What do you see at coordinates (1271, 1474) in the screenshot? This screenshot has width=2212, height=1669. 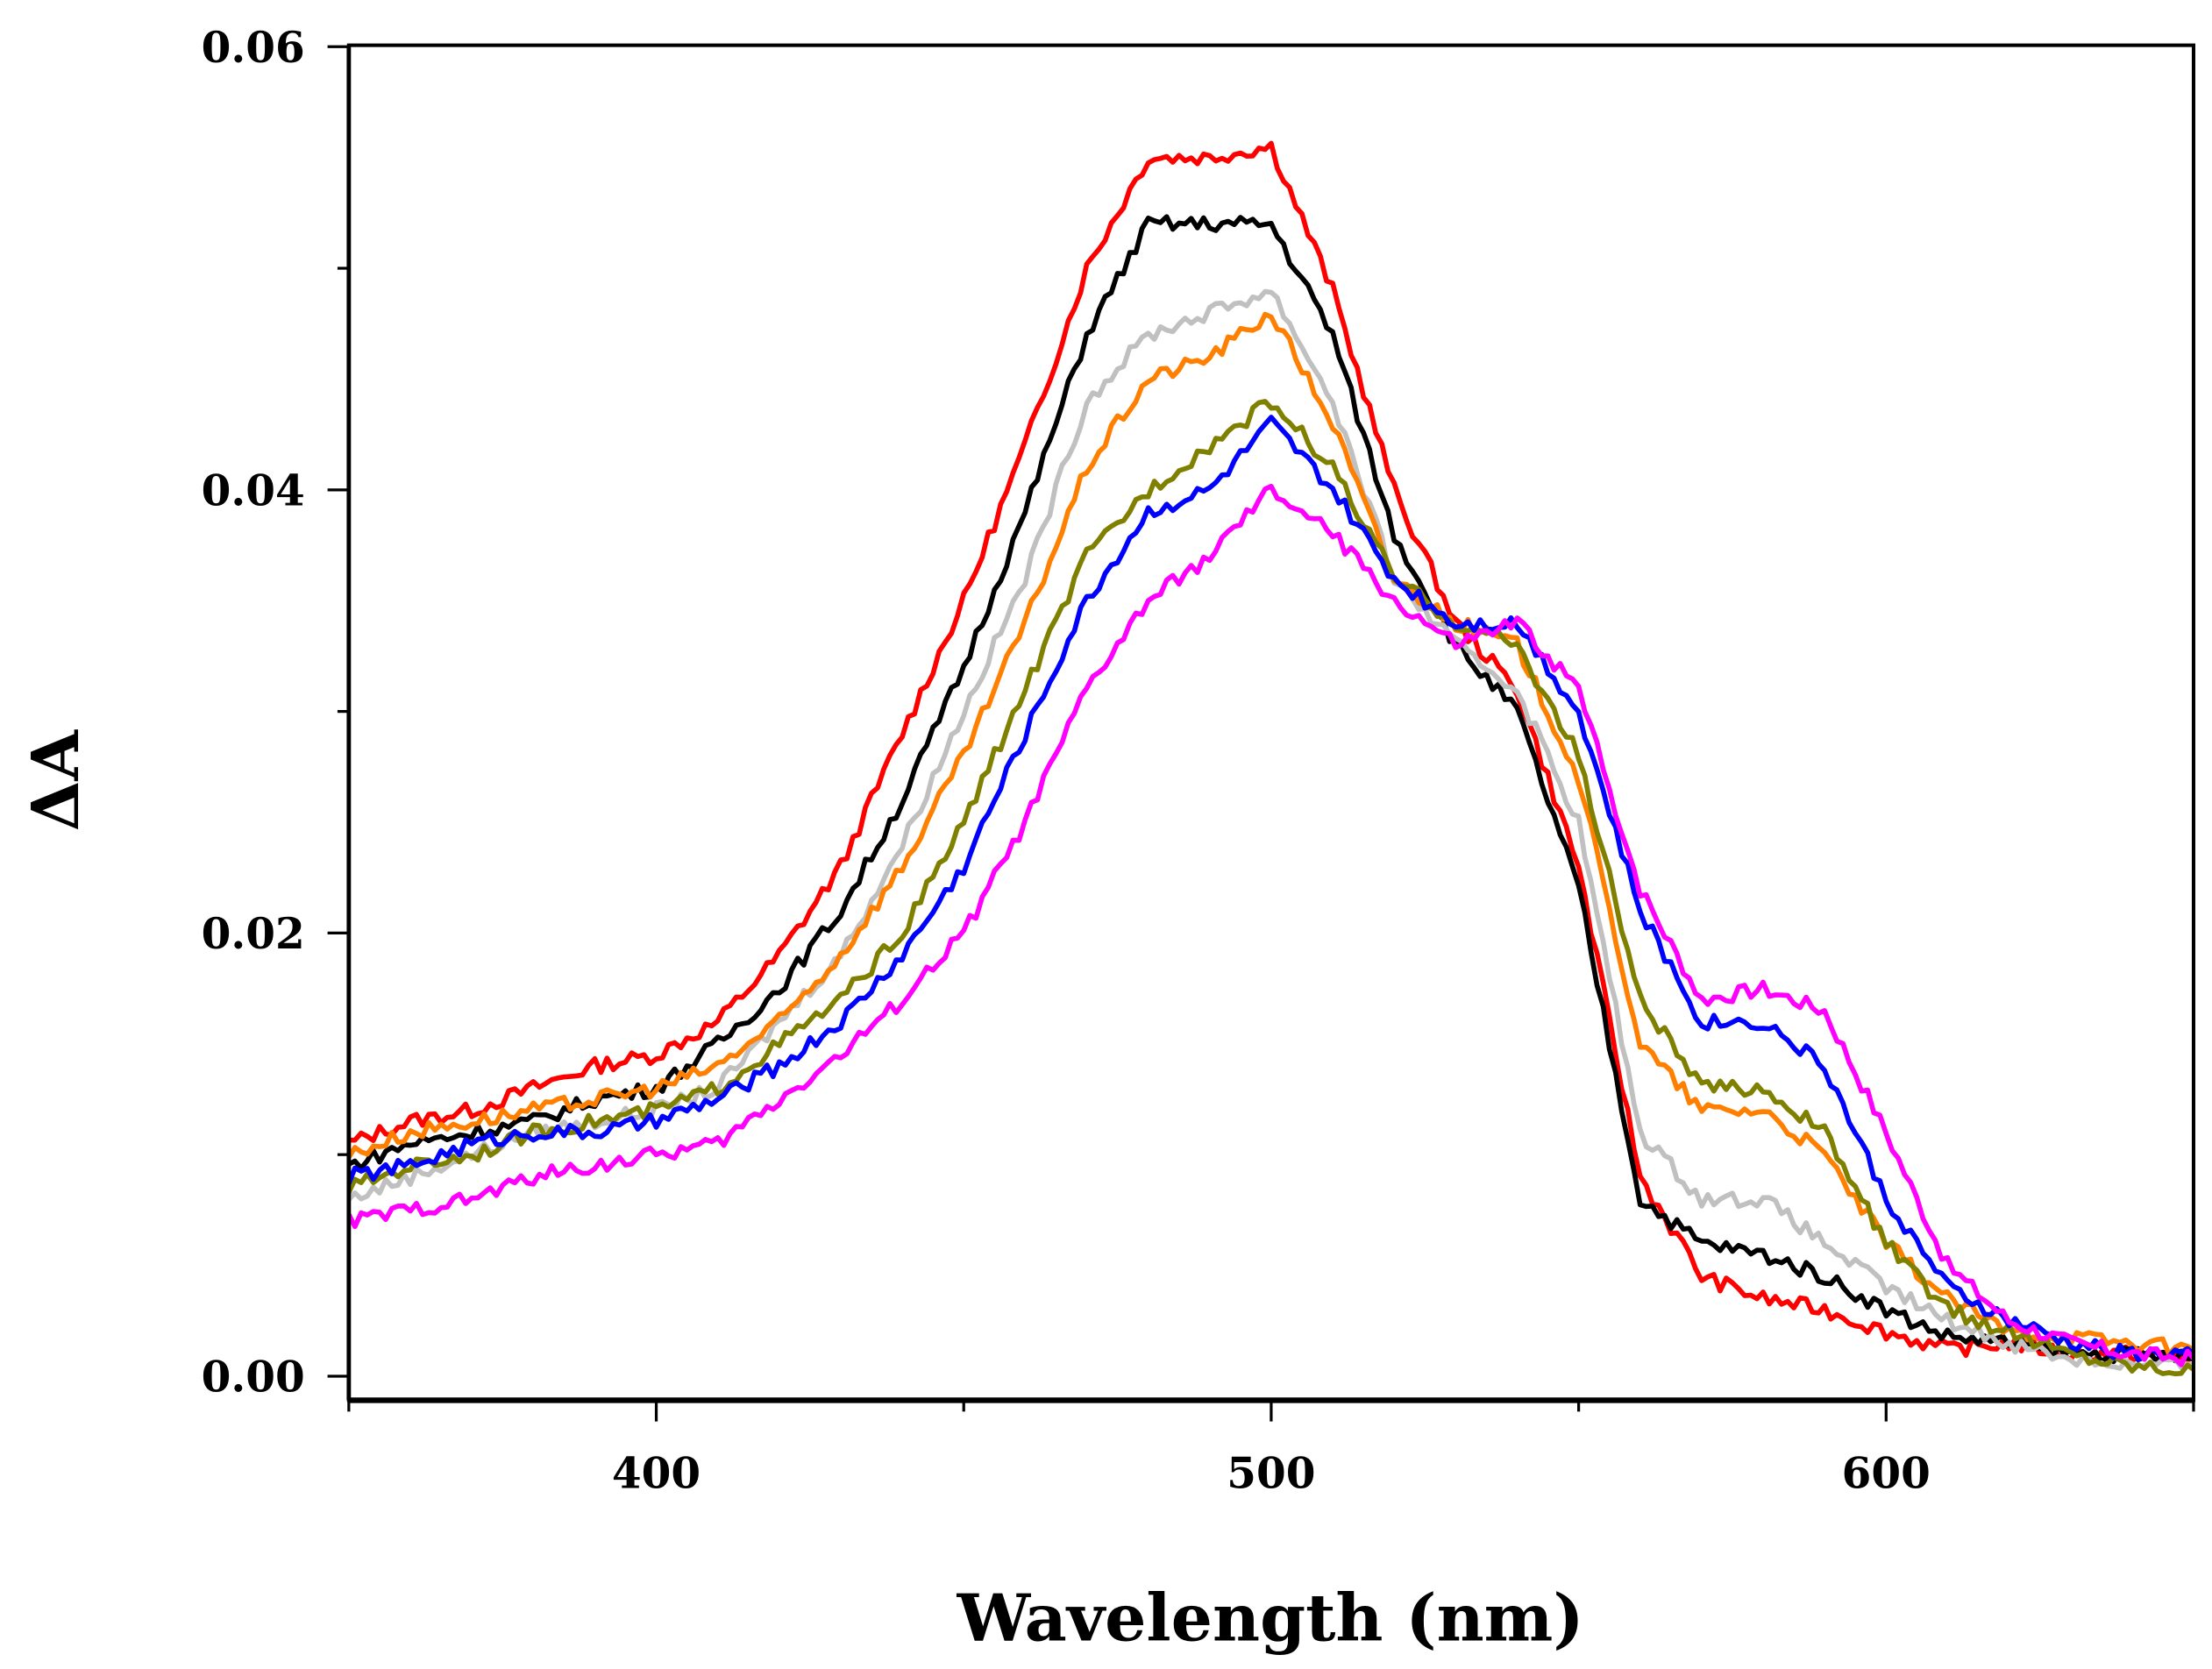 I see `x-tick-label: 500` at bounding box center [1271, 1474].